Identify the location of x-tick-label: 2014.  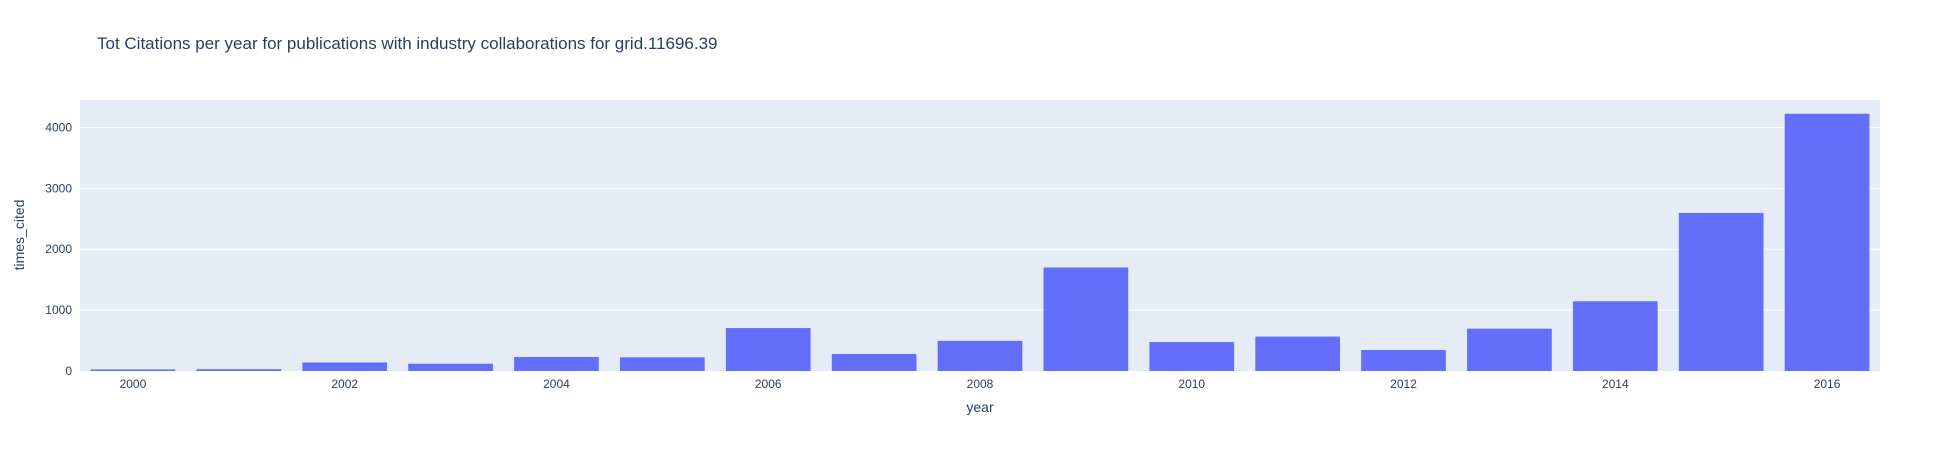
(1615, 384).